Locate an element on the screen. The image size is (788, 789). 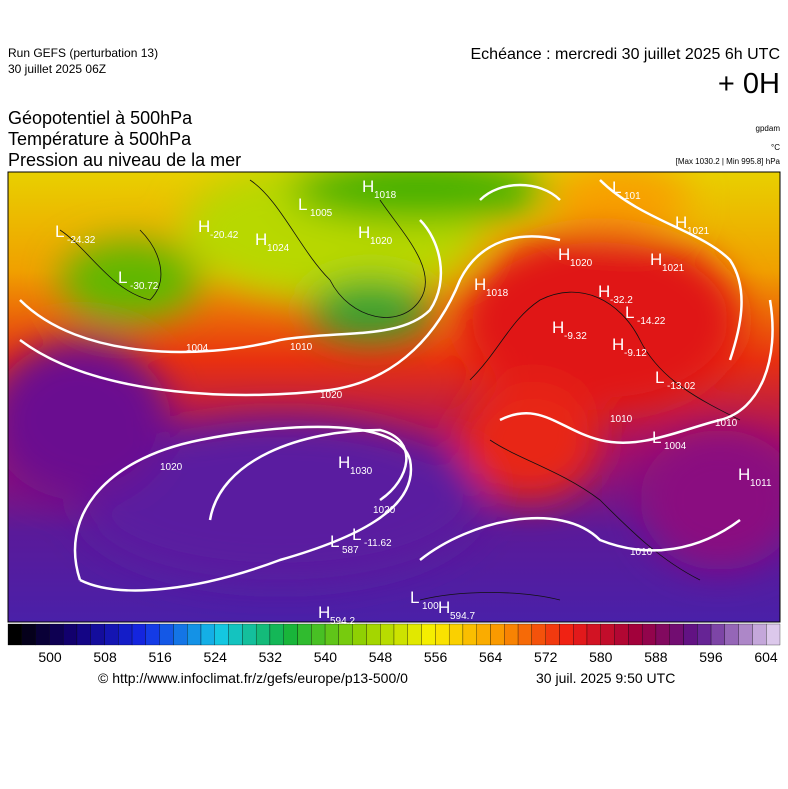
isobar-label: 1004 is located at coordinates (197, 348).